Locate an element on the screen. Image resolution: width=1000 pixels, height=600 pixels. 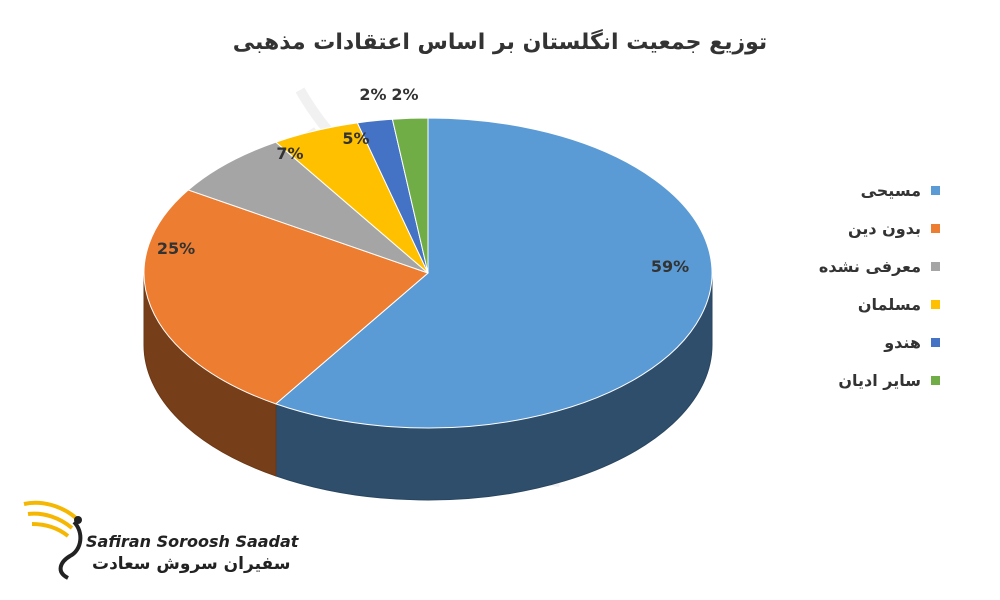
swan-logo-icon is located at coordinates (53, 540).